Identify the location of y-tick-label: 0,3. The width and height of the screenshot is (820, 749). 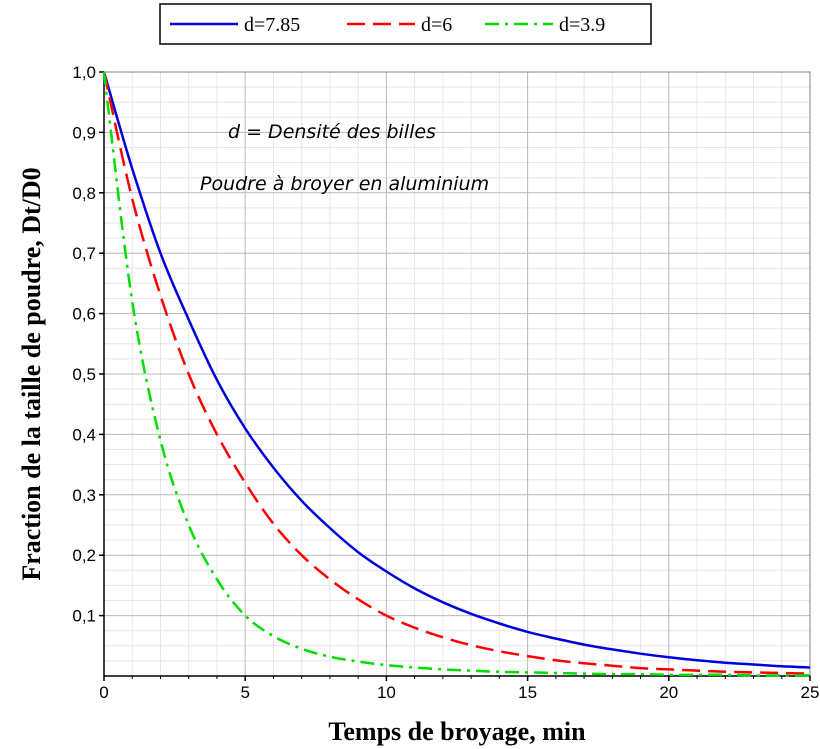
(84, 495).